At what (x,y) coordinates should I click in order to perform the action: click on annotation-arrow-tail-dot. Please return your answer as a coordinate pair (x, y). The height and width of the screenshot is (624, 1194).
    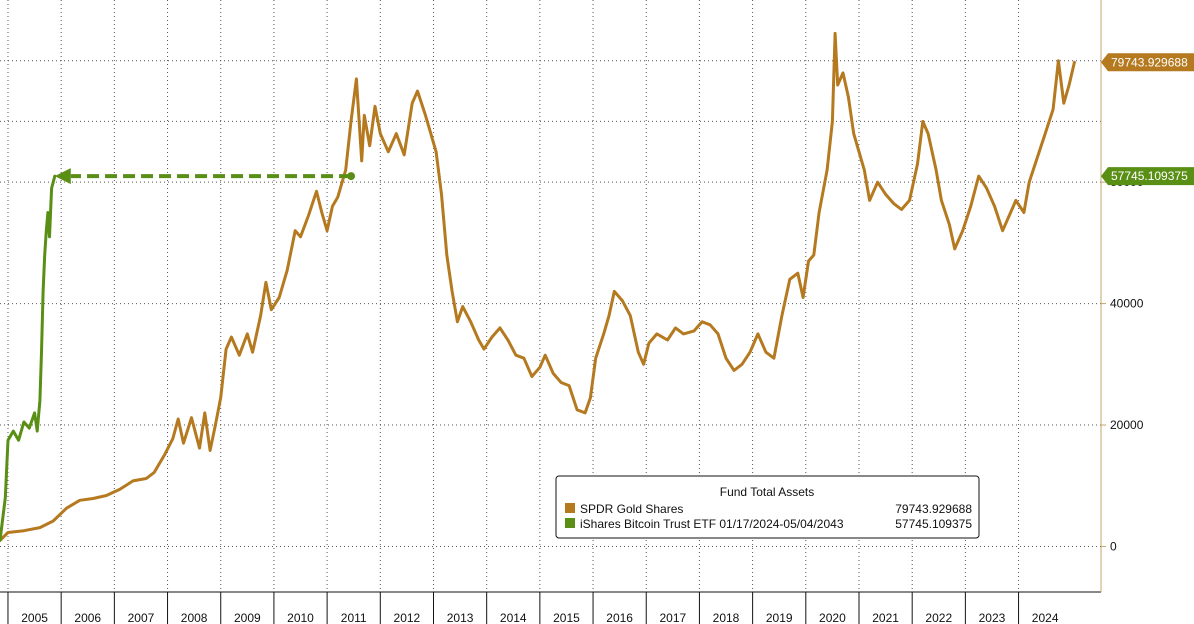
    Looking at the image, I should click on (351, 176).